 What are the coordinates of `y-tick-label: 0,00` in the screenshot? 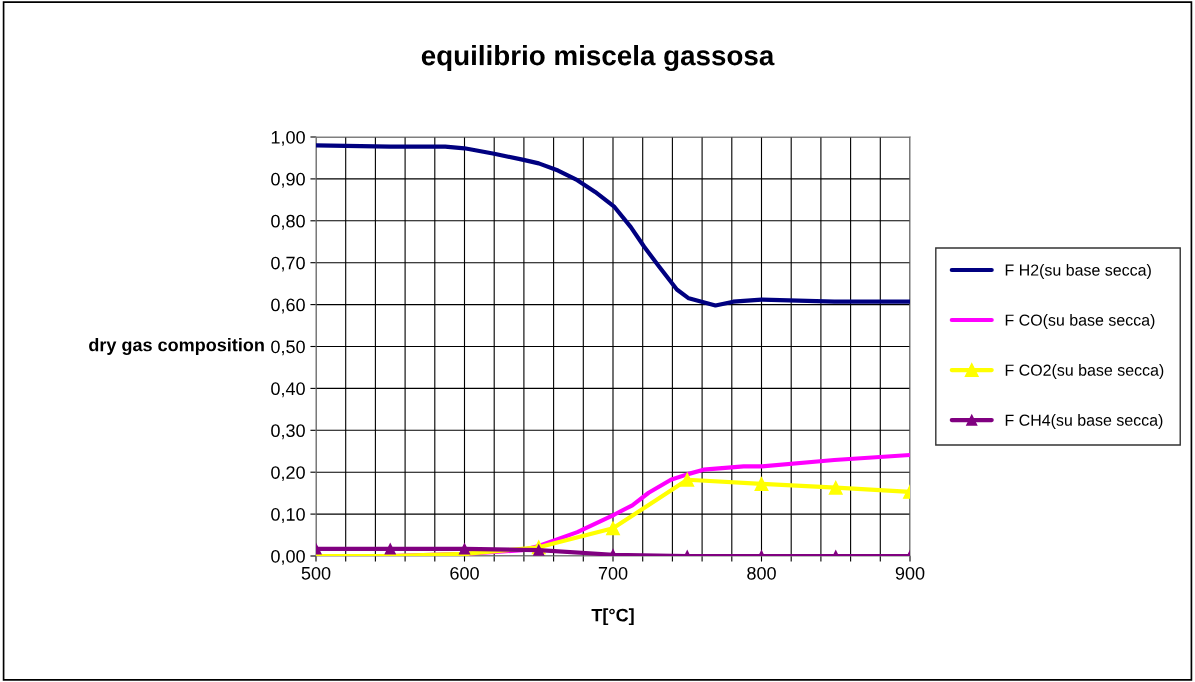 It's located at (288, 557).